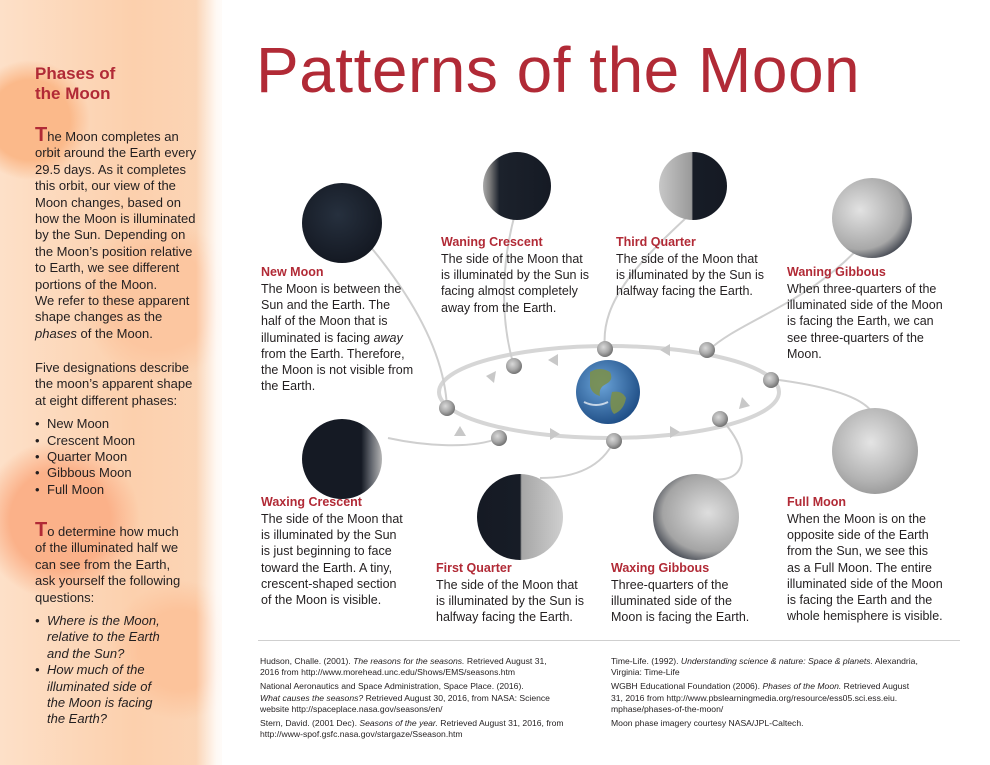 This screenshot has width=990, height=765. Describe the element at coordinates (517, 186) in the screenshot. I see `moon-image-waning-crescent` at that location.